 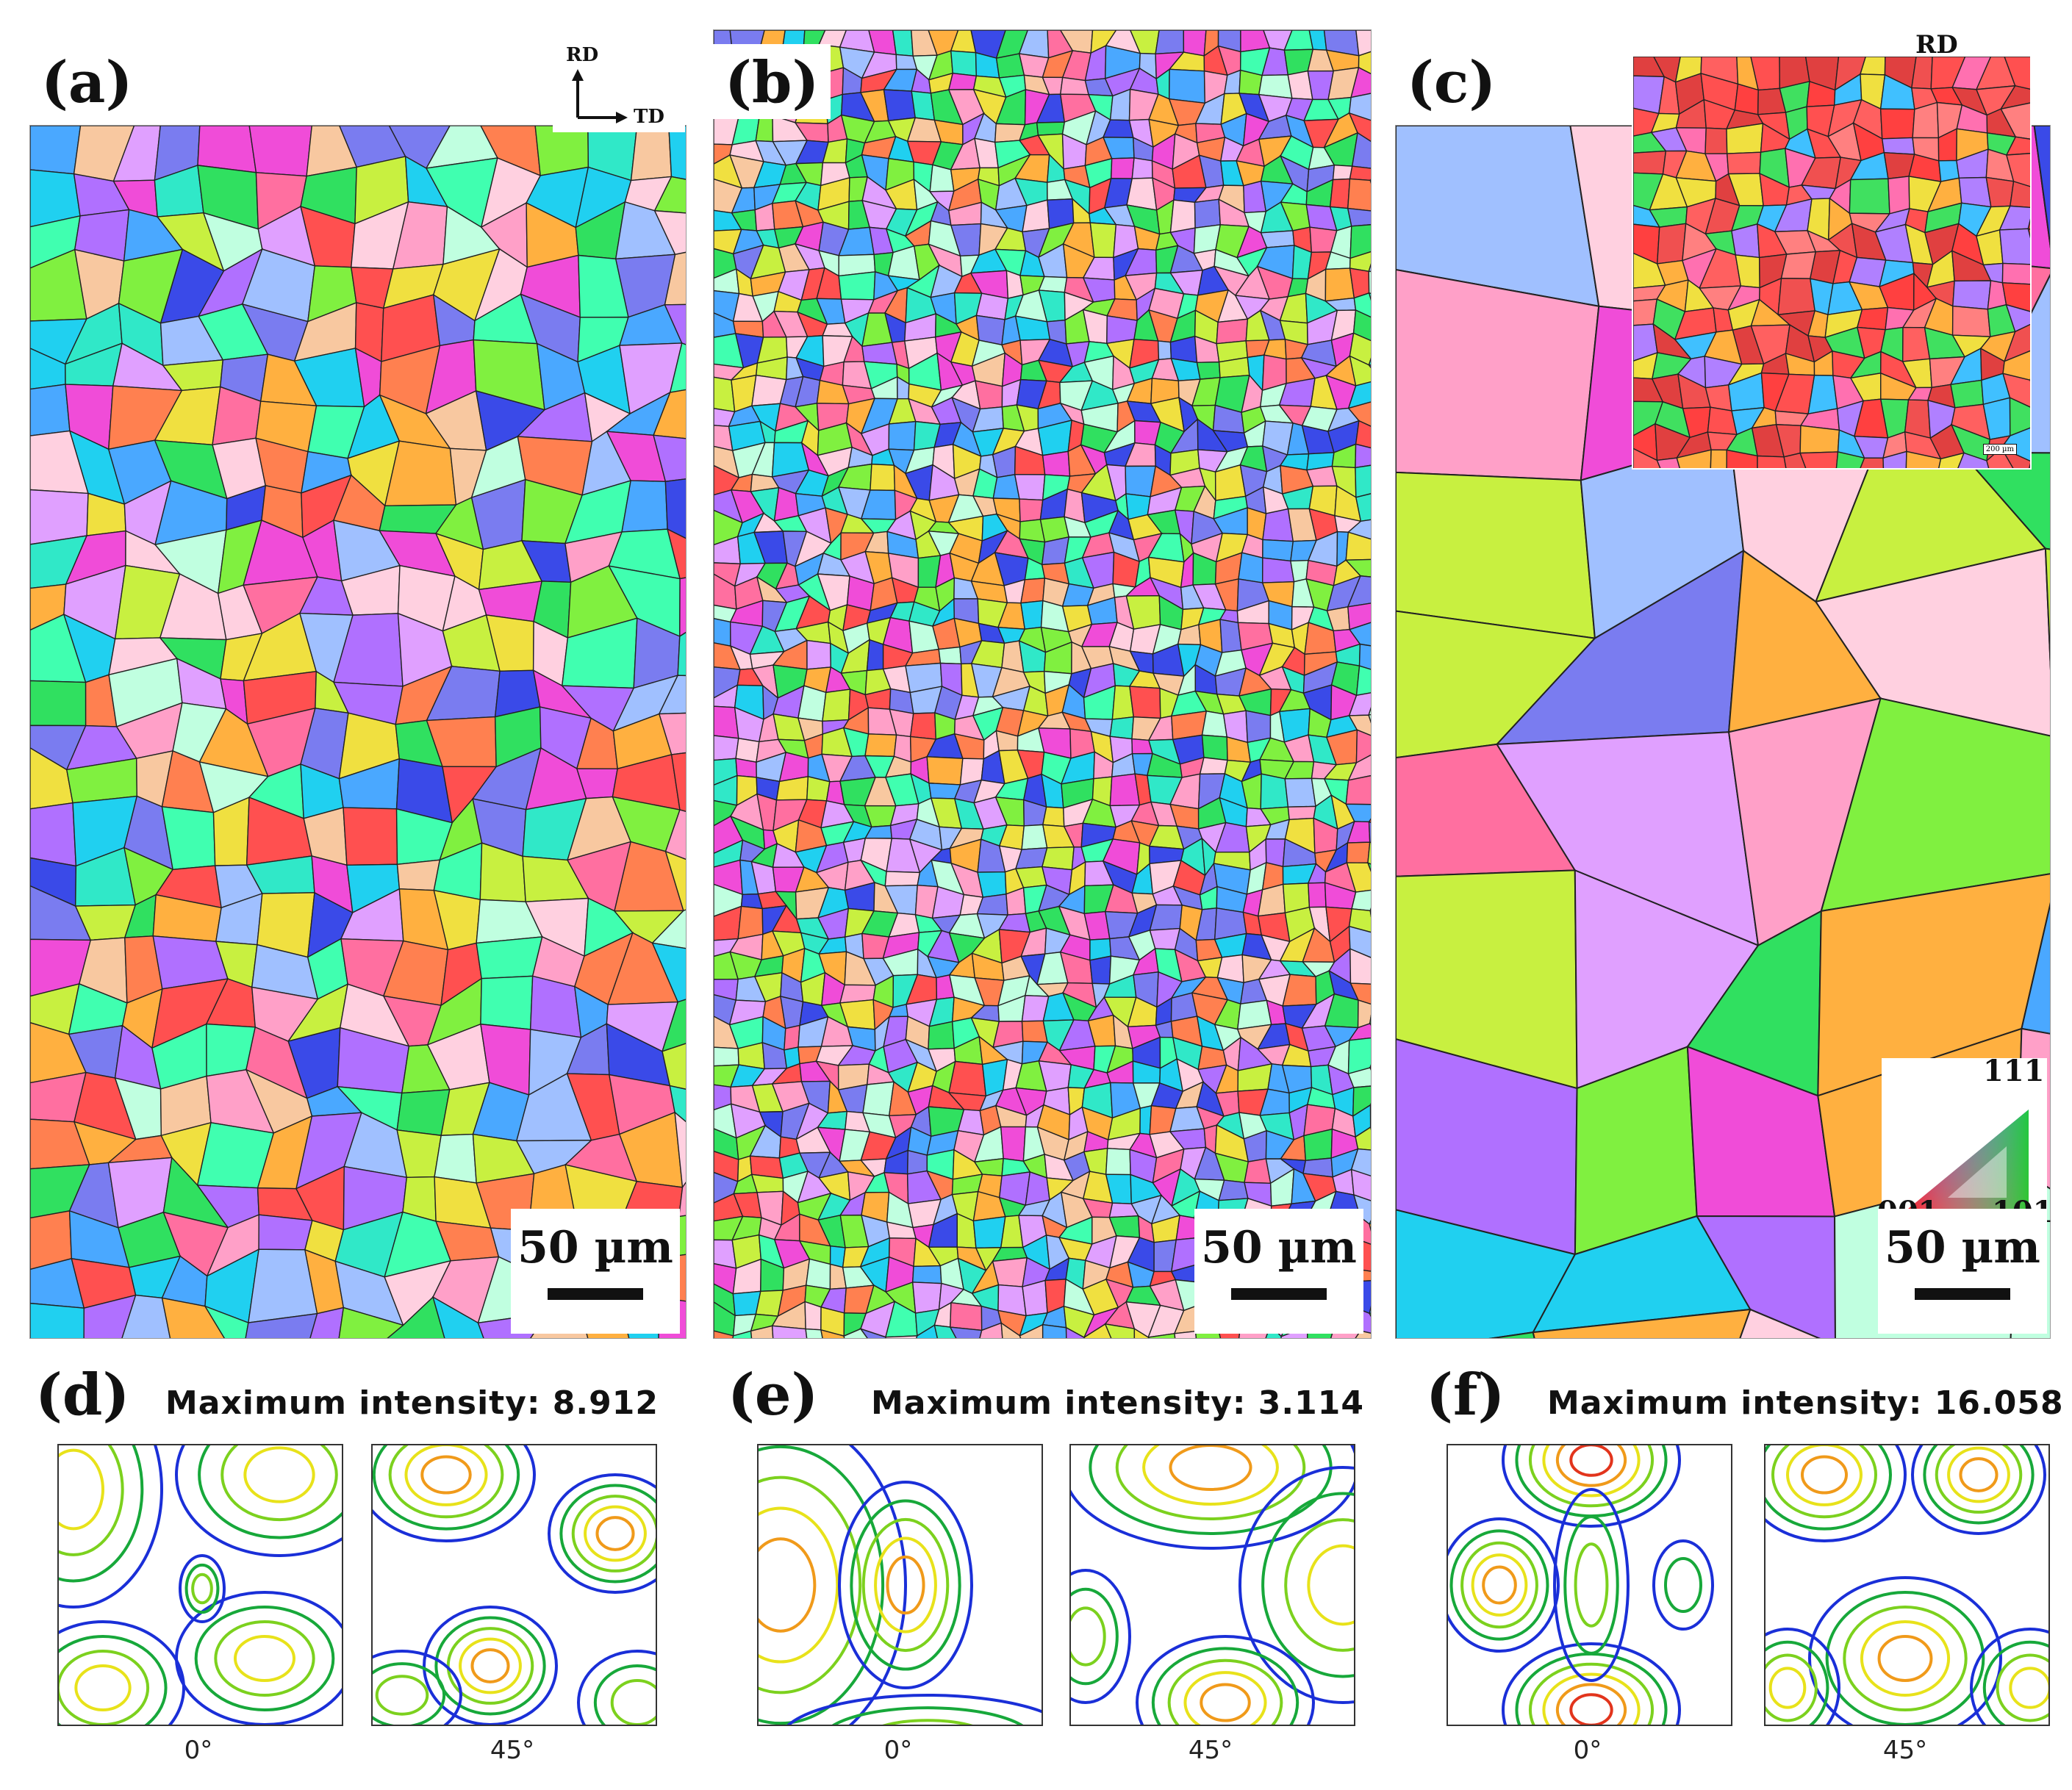 What do you see at coordinates (1967, 1162) in the screenshot?
I see `ipf-triangle-icon` at bounding box center [1967, 1162].